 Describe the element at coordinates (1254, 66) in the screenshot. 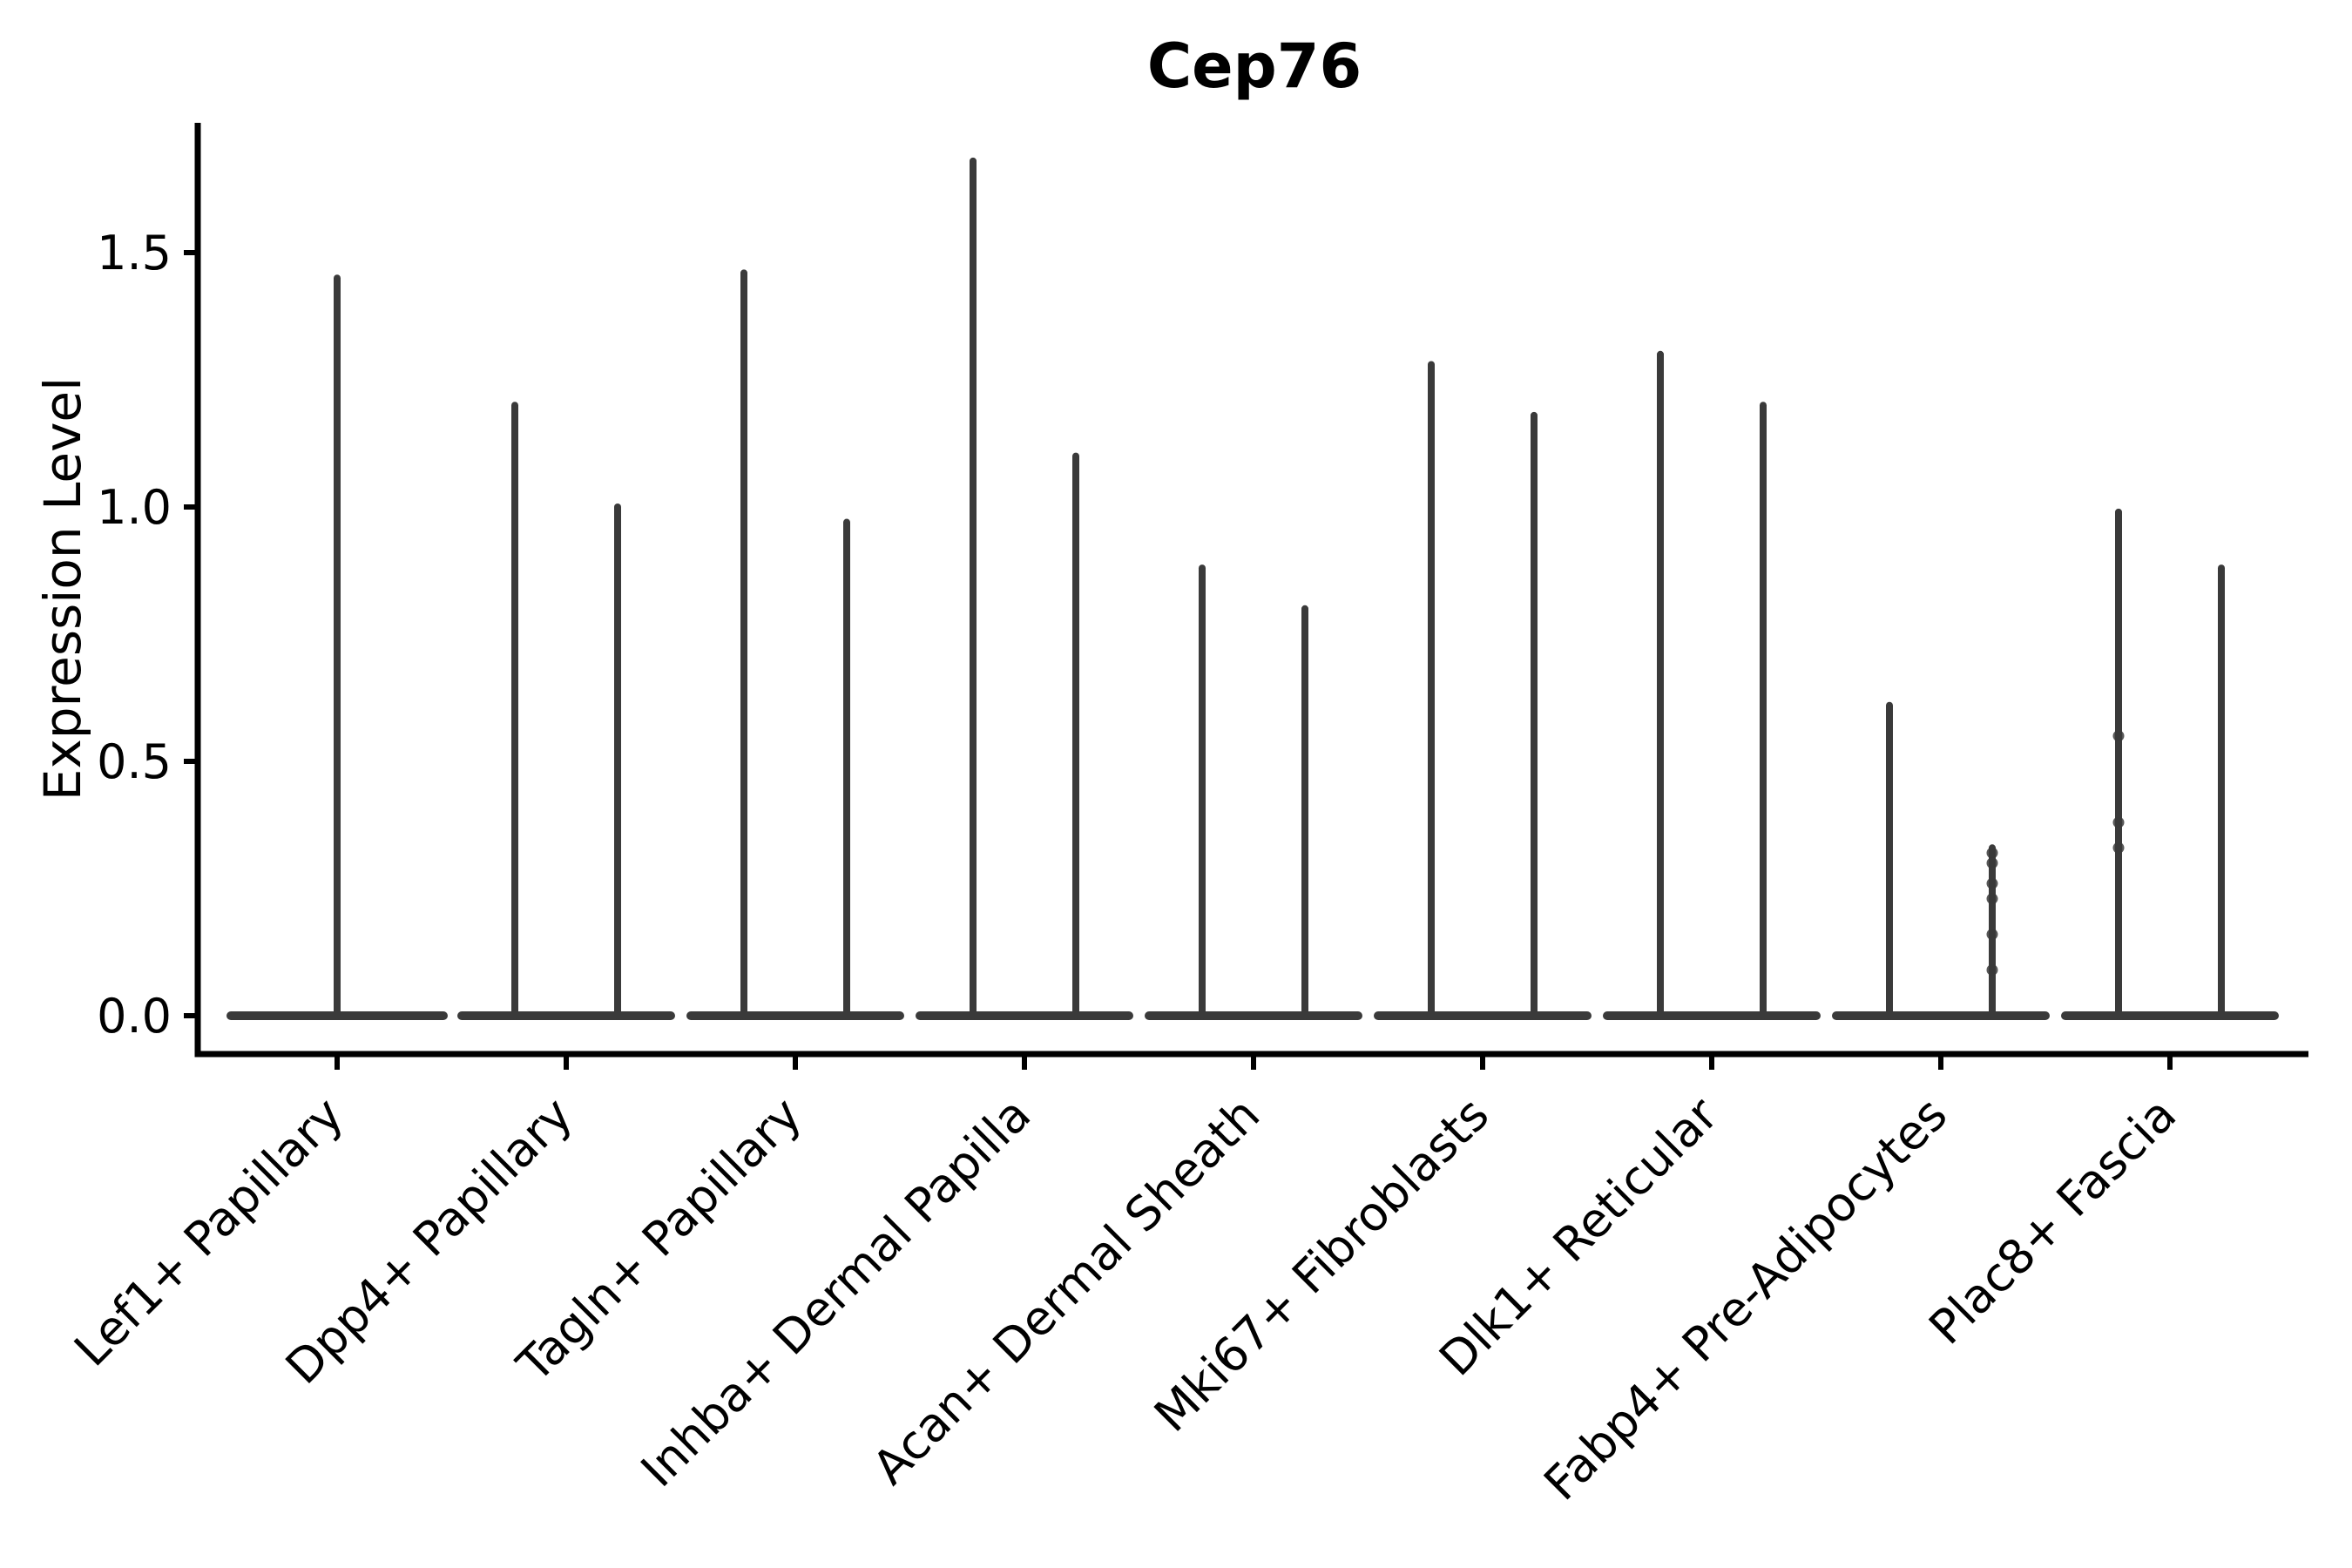

I see `plot-title: Cep76` at that location.